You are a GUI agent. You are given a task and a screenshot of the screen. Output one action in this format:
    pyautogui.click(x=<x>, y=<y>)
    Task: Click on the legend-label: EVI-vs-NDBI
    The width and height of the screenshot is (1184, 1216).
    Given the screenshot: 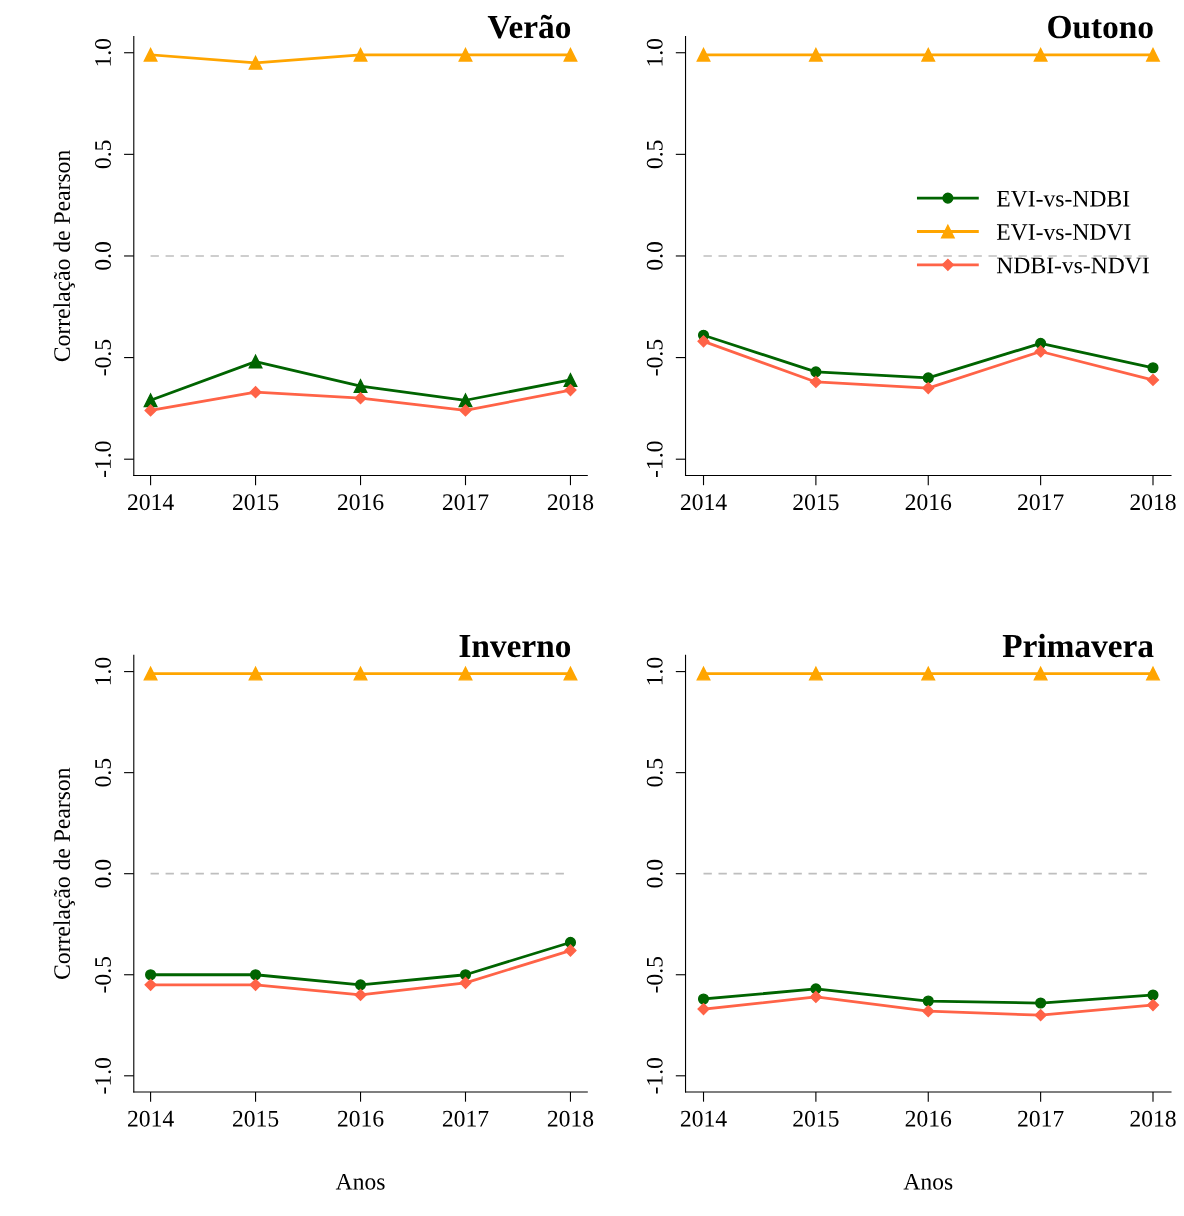 What is the action you would take?
    pyautogui.click(x=1063, y=198)
    